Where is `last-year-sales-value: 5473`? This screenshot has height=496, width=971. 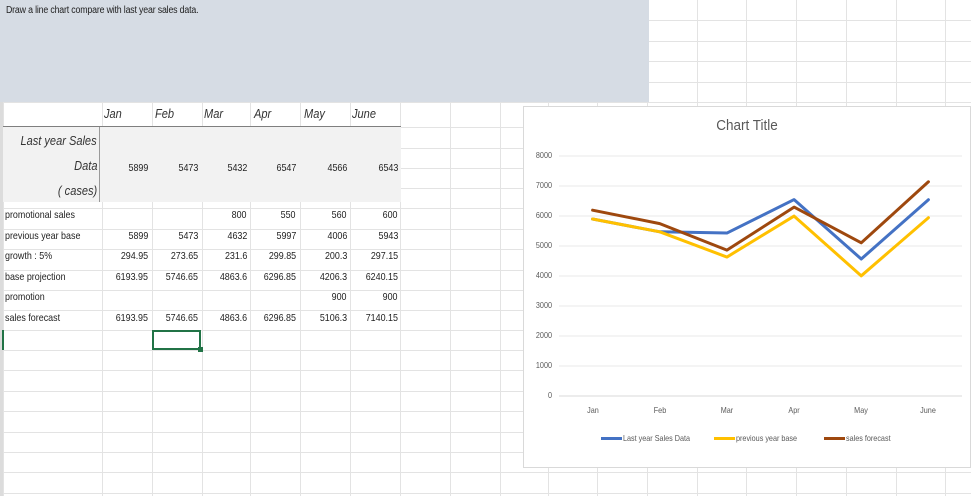 last-year-sales-value: 5473 is located at coordinates (175, 168).